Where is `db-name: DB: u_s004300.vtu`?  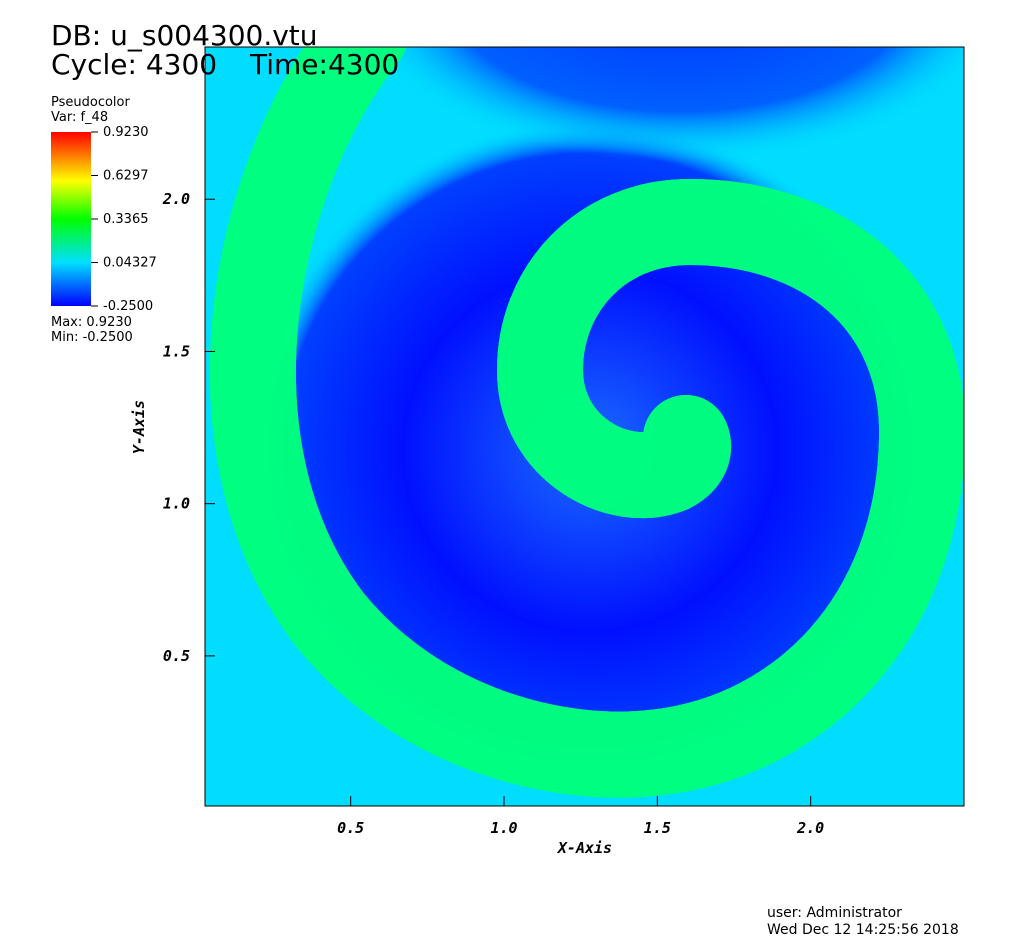 db-name: DB: u_s004300.vtu is located at coordinates (184, 35).